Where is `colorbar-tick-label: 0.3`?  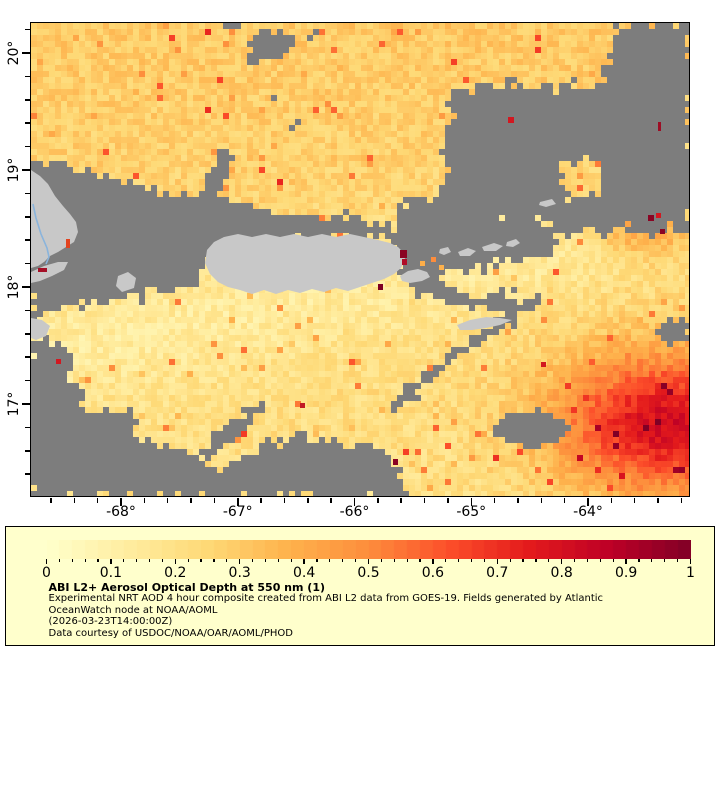
colorbar-tick-label: 0.3 is located at coordinates (239, 572).